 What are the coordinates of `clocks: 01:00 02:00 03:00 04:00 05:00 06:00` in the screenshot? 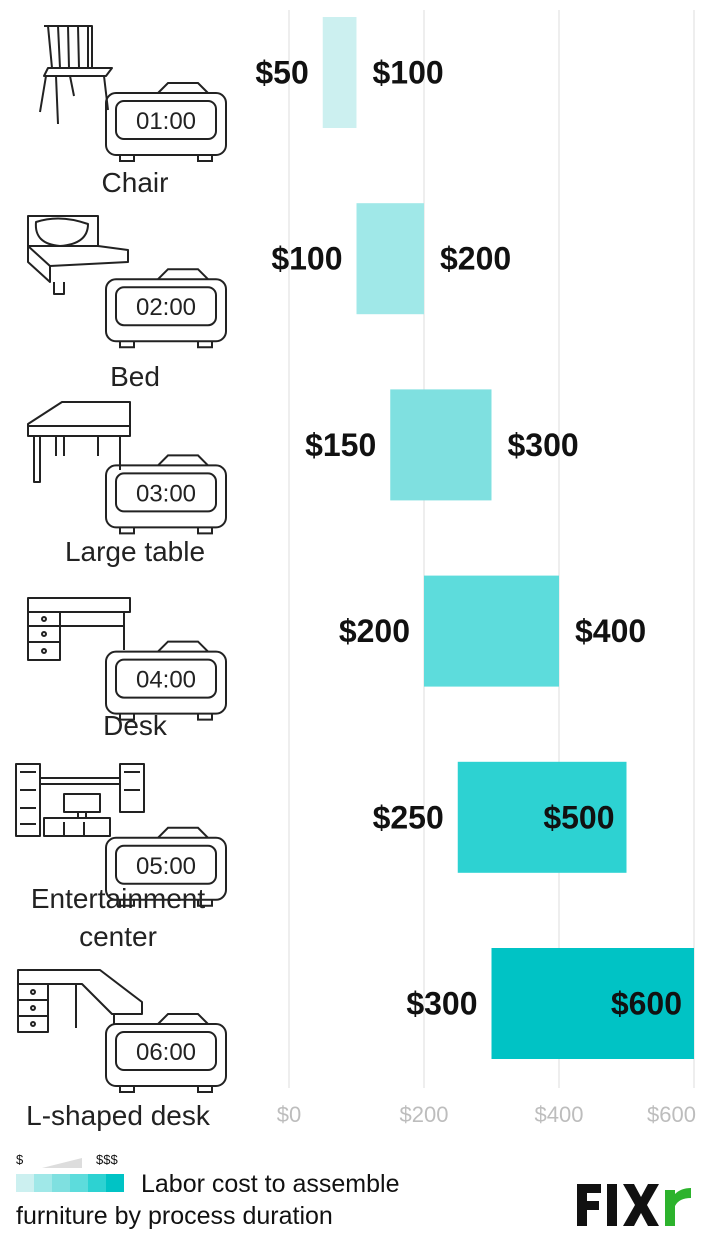 It's located at (166, 587).